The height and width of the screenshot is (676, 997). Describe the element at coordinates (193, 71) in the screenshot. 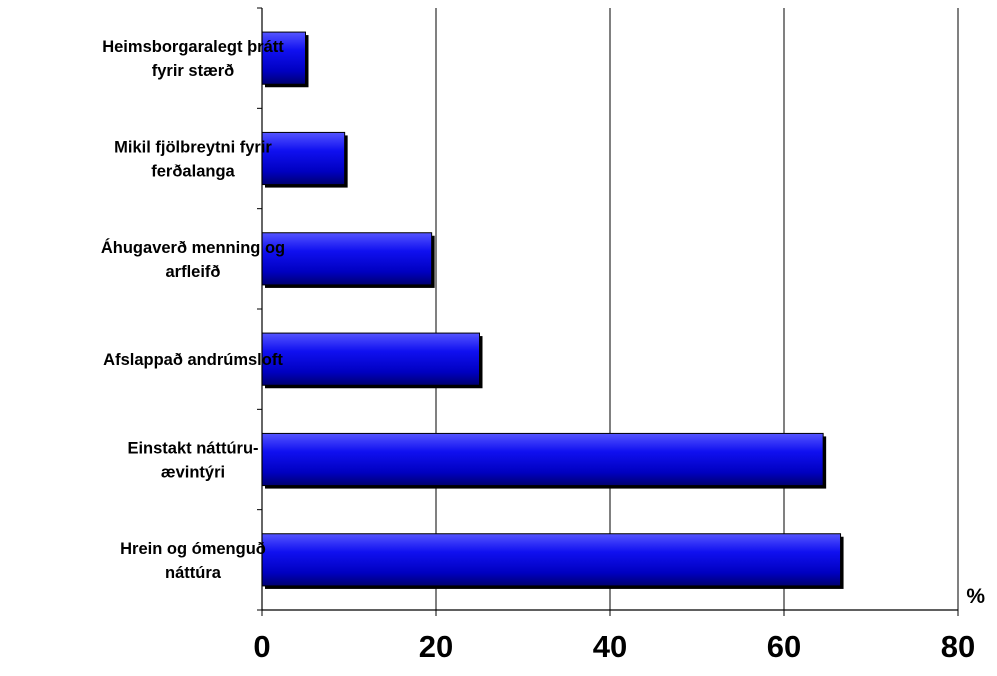

I see `category-label: fyrir stærð` at that location.